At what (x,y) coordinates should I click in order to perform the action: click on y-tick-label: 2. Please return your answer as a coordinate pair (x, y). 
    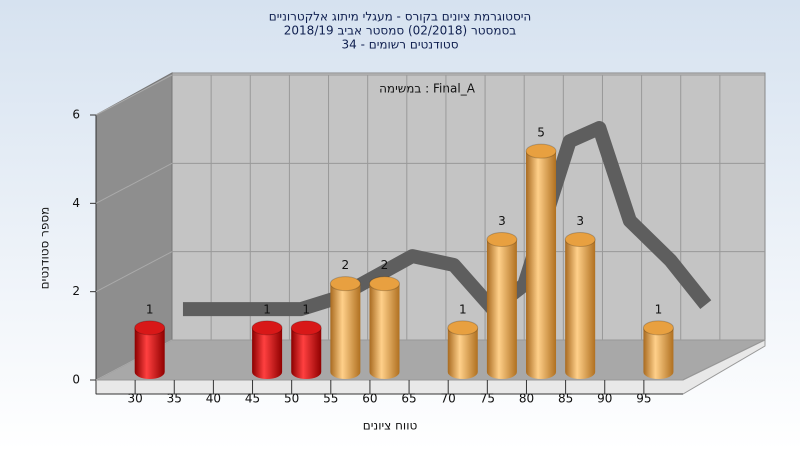
    Looking at the image, I should click on (76, 291).